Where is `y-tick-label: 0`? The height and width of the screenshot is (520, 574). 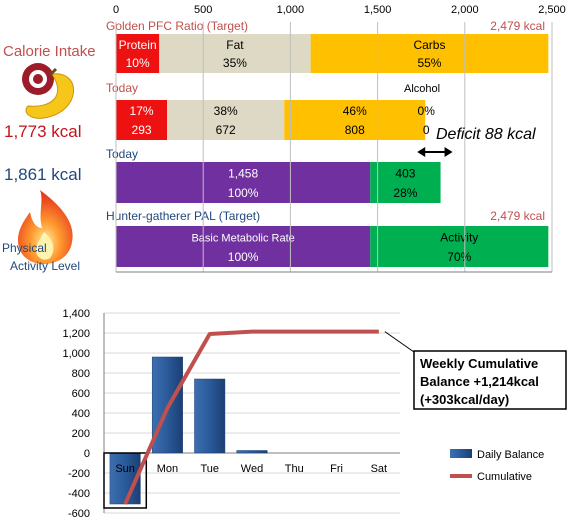
y-tick-label: 0 is located at coordinates (87, 454).